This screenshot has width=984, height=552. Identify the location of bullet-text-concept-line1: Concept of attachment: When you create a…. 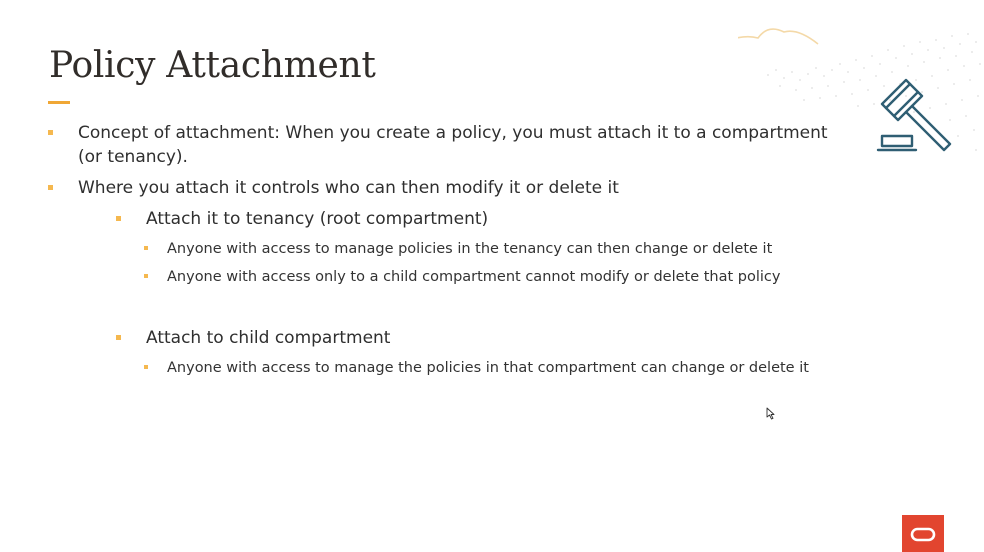
(453, 133).